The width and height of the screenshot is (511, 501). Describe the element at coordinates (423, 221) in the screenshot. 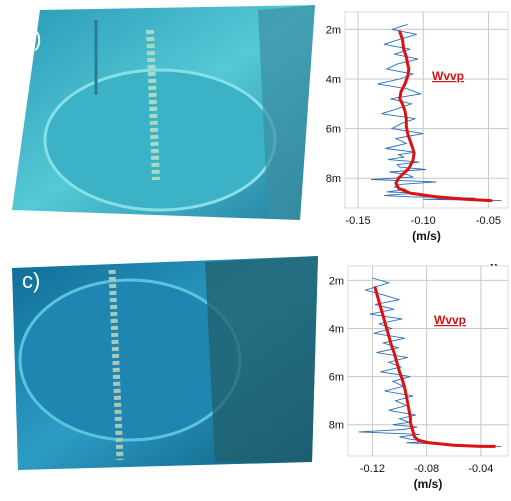

I see `x-tick-label: -0.10` at that location.